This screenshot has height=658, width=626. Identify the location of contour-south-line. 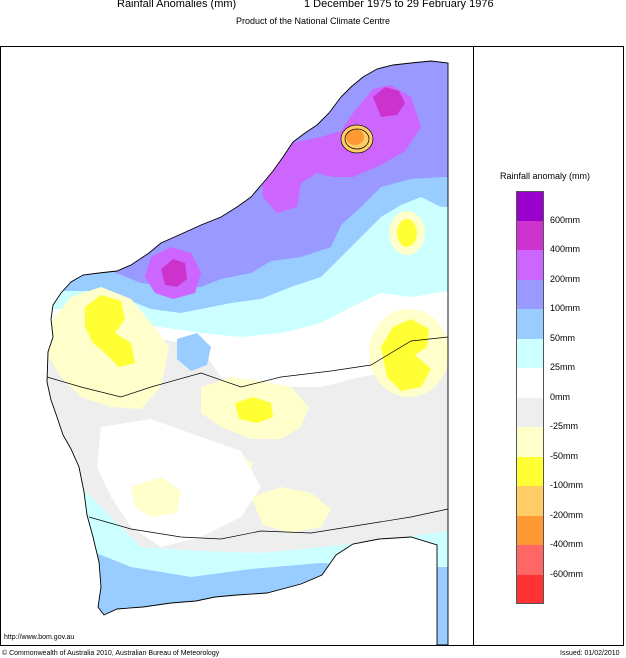
(268, 524).